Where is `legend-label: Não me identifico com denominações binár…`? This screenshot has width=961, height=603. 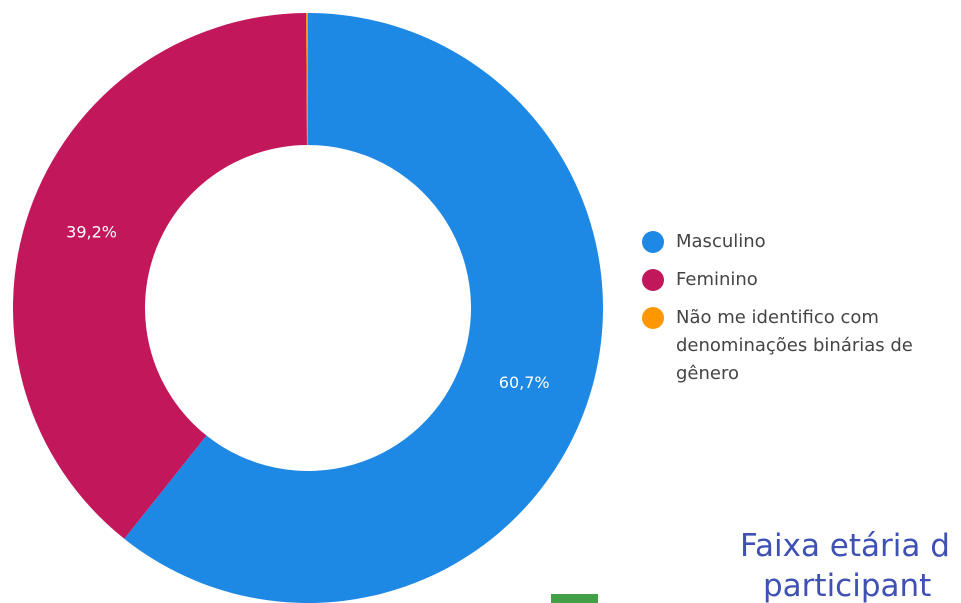
legend-label: Não me identifico com denominações binár… is located at coordinates (794, 345).